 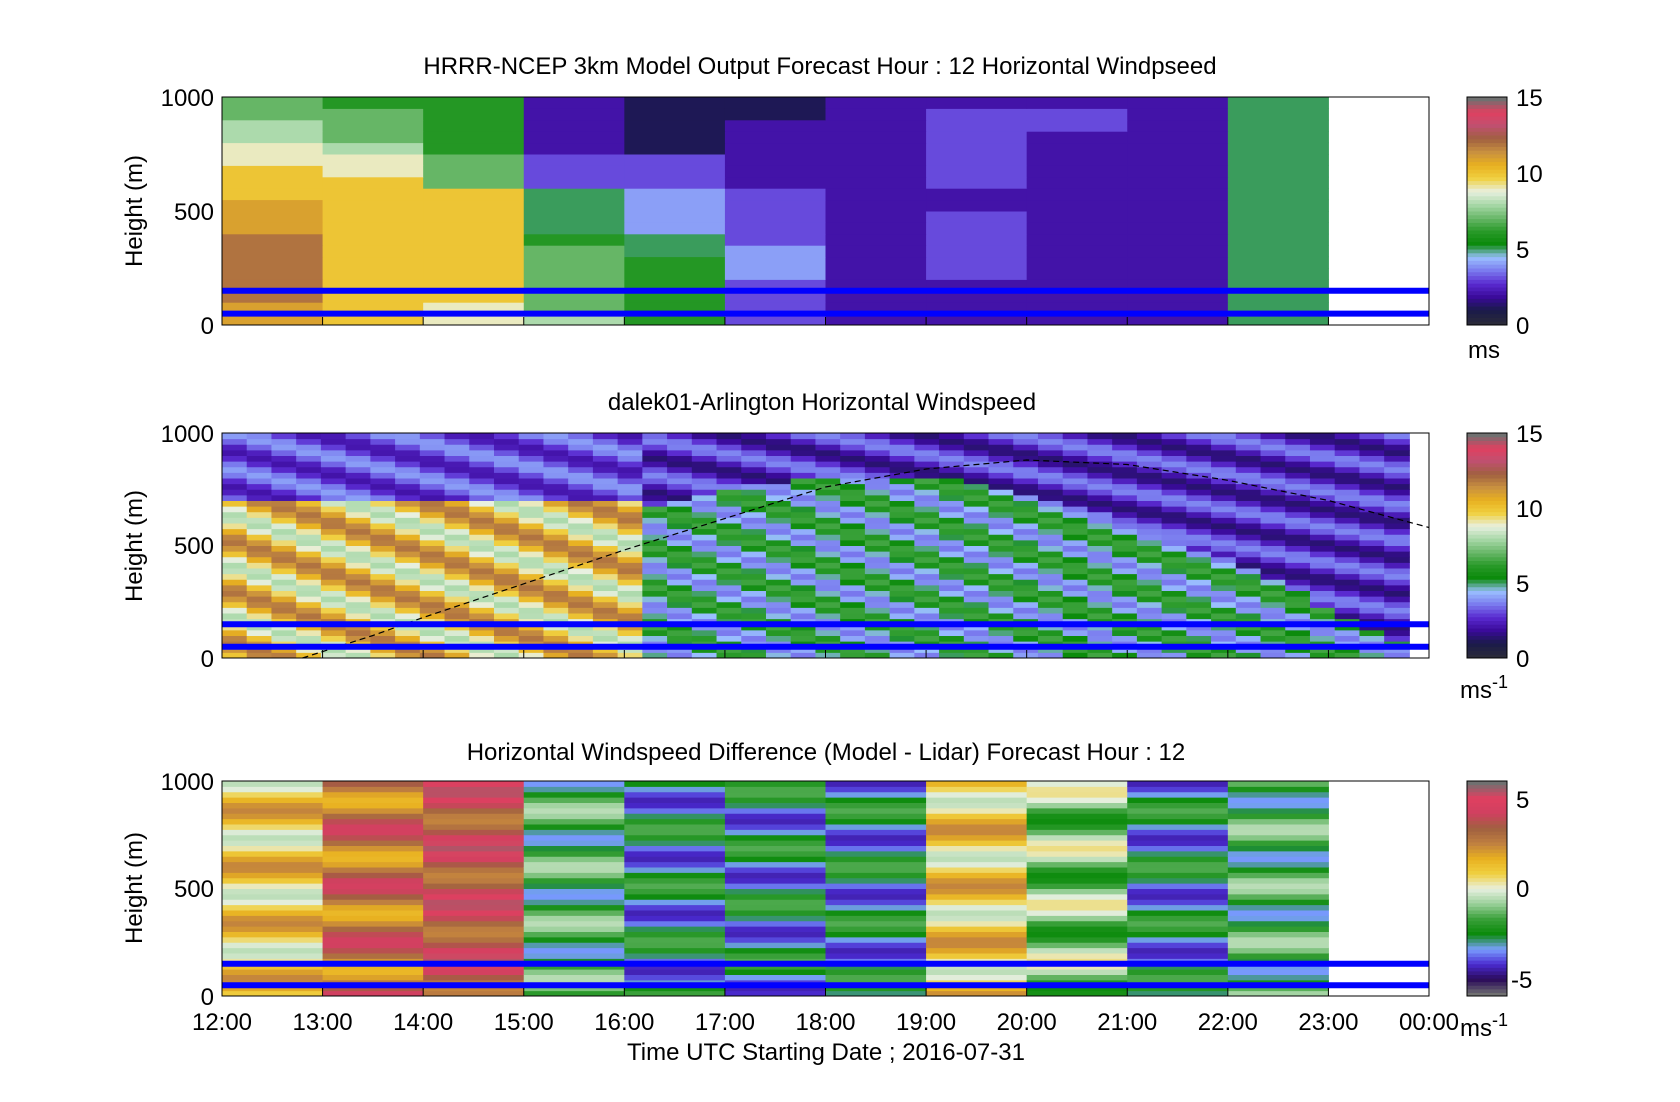 What do you see at coordinates (725, 1022) in the screenshot?
I see `x-tick-label: 17:00` at bounding box center [725, 1022].